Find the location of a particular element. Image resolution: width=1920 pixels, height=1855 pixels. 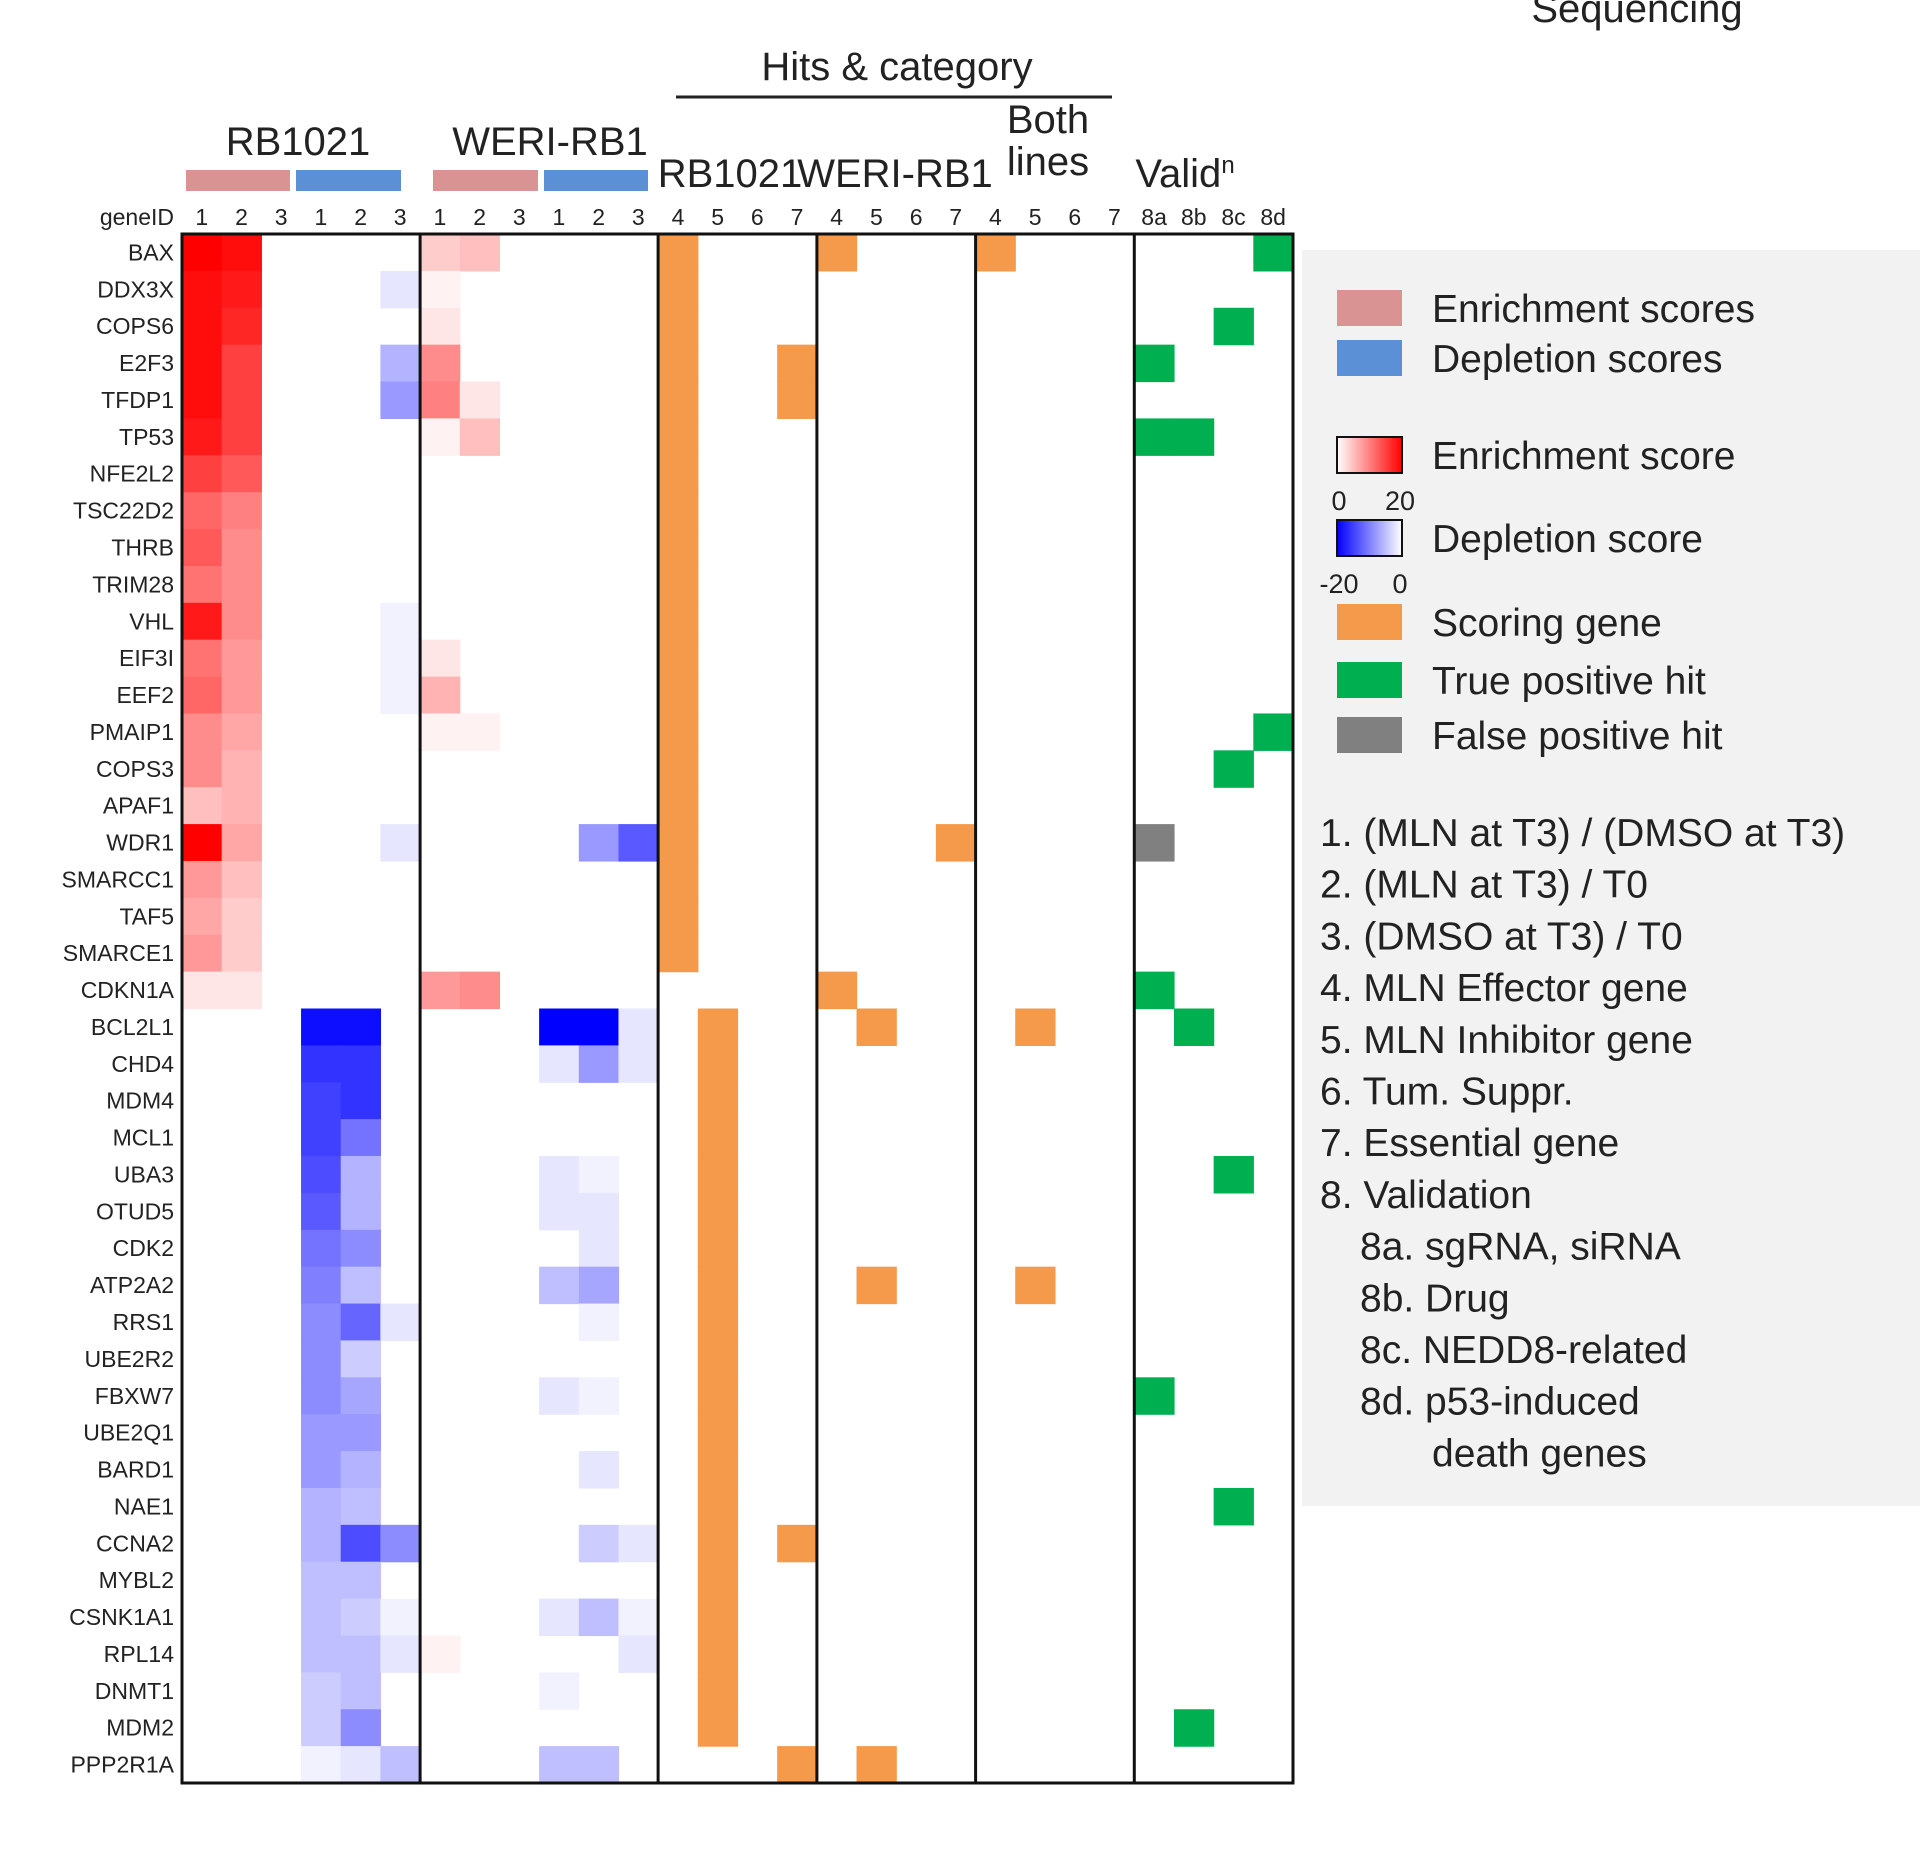

gene-label: COPS3 is located at coordinates (135, 769).